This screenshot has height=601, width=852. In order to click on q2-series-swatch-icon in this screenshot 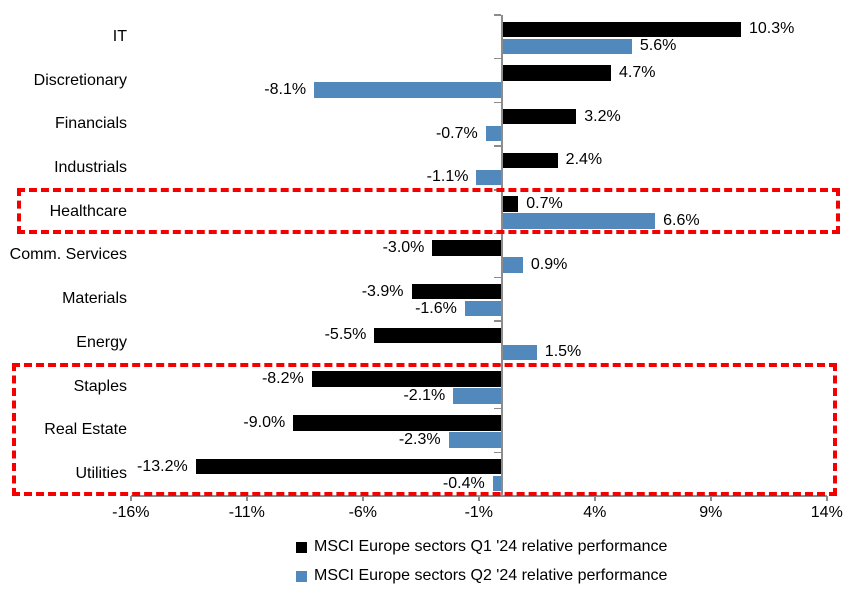, I will do `click(301, 576)`.